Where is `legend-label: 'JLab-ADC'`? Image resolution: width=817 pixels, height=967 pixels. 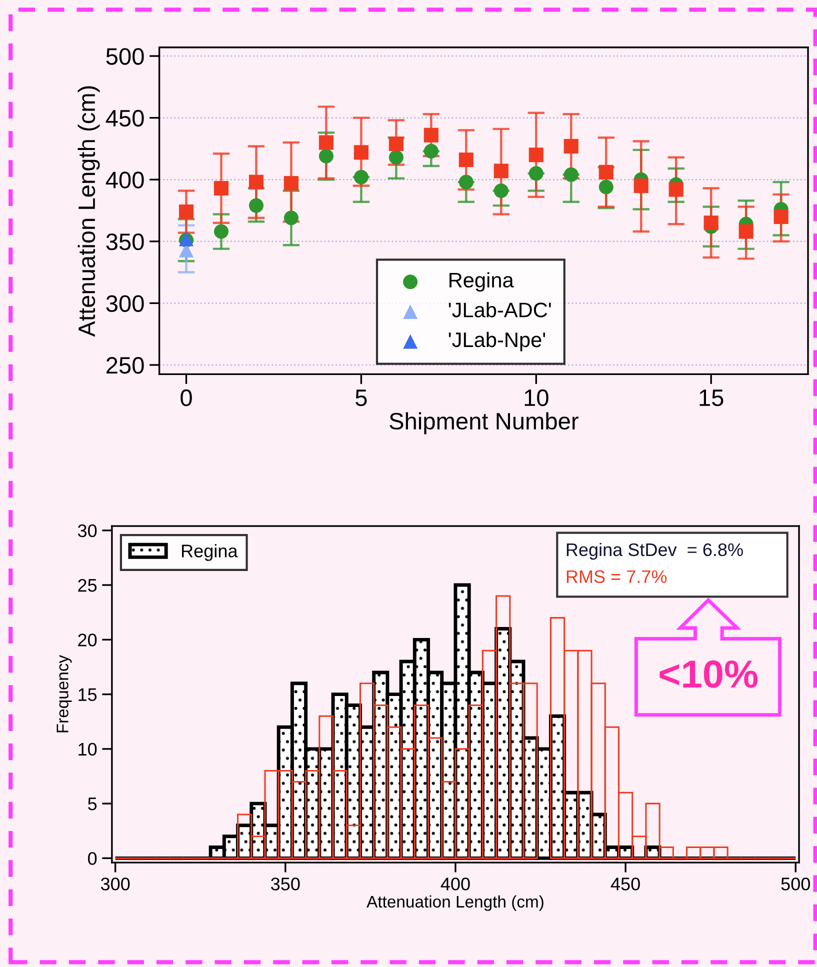
legend-label: 'JLab-ADC' is located at coordinates (499, 310).